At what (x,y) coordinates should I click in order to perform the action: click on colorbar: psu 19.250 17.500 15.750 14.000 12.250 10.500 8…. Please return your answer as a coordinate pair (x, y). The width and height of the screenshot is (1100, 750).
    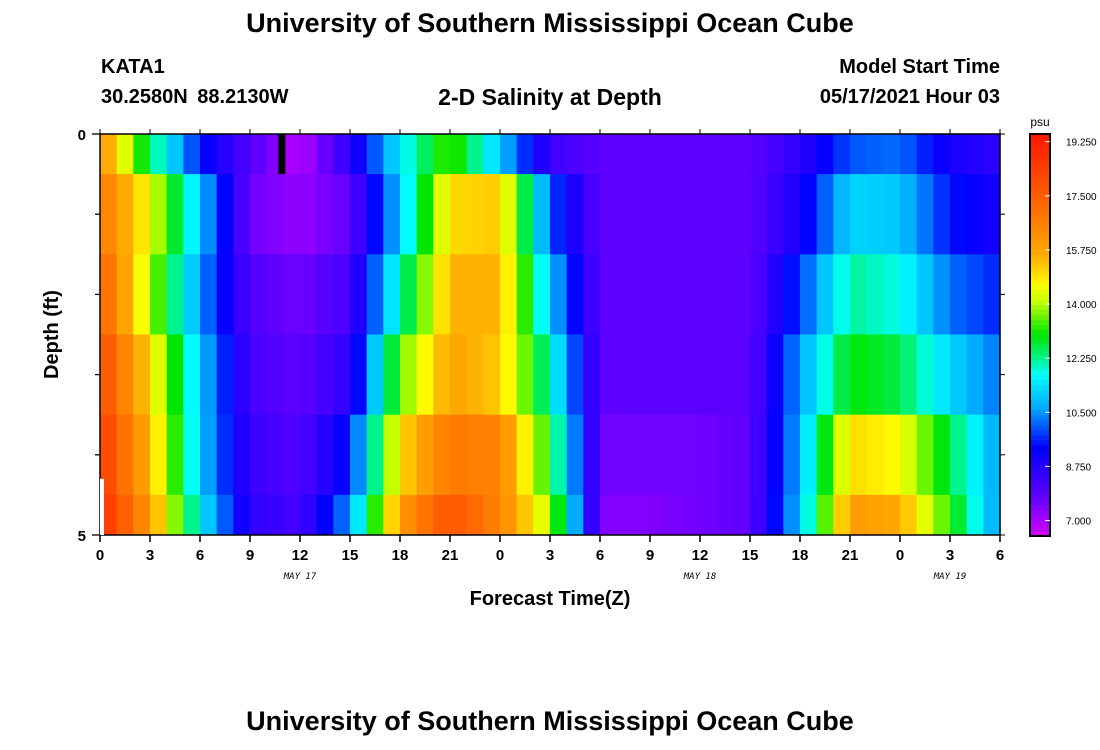
    Looking at the image, I should click on (1063, 326).